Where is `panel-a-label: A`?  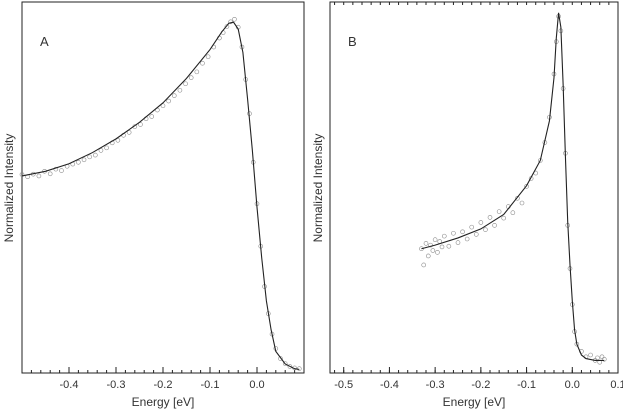
panel-a-label: A is located at coordinates (44, 41).